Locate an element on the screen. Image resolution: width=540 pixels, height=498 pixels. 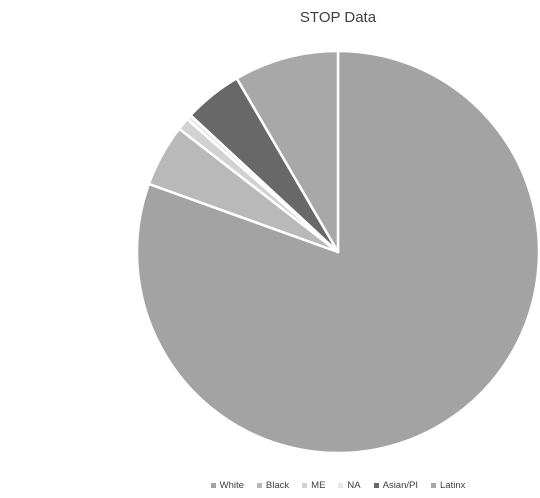
legend-item-white: White is located at coordinates (227, 485).